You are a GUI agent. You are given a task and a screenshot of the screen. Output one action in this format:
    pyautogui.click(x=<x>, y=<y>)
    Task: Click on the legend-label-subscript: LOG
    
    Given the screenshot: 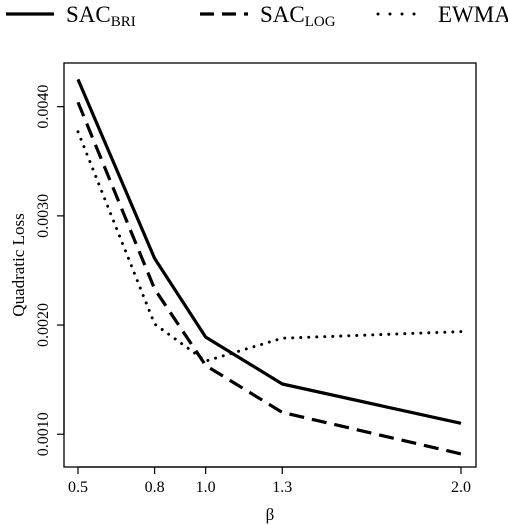 What is the action you would take?
    pyautogui.click(x=320, y=22)
    